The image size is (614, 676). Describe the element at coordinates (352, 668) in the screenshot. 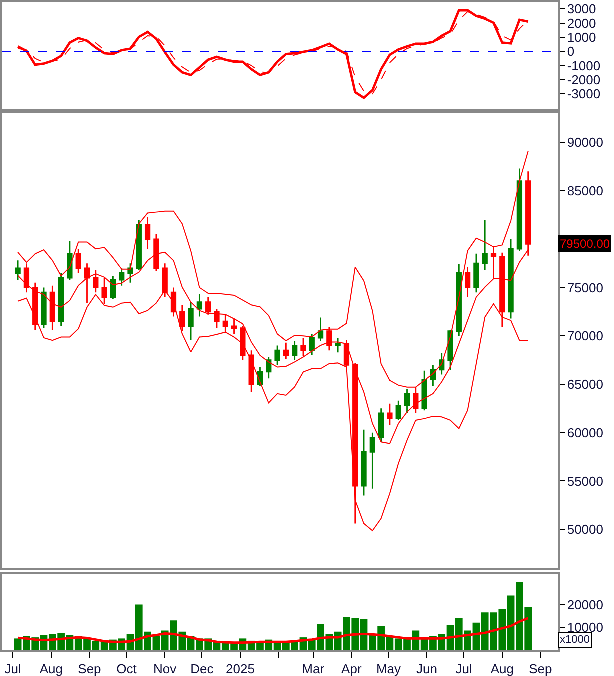

I see `x-tick-label: Apr` at that location.